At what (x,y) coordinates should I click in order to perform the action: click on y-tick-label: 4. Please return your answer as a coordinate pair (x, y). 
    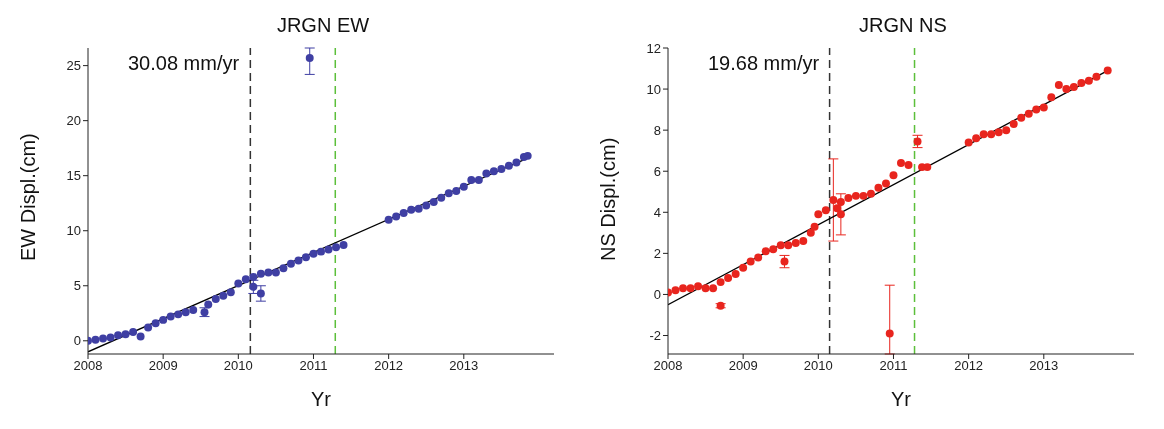
    Looking at the image, I should click on (657, 212).